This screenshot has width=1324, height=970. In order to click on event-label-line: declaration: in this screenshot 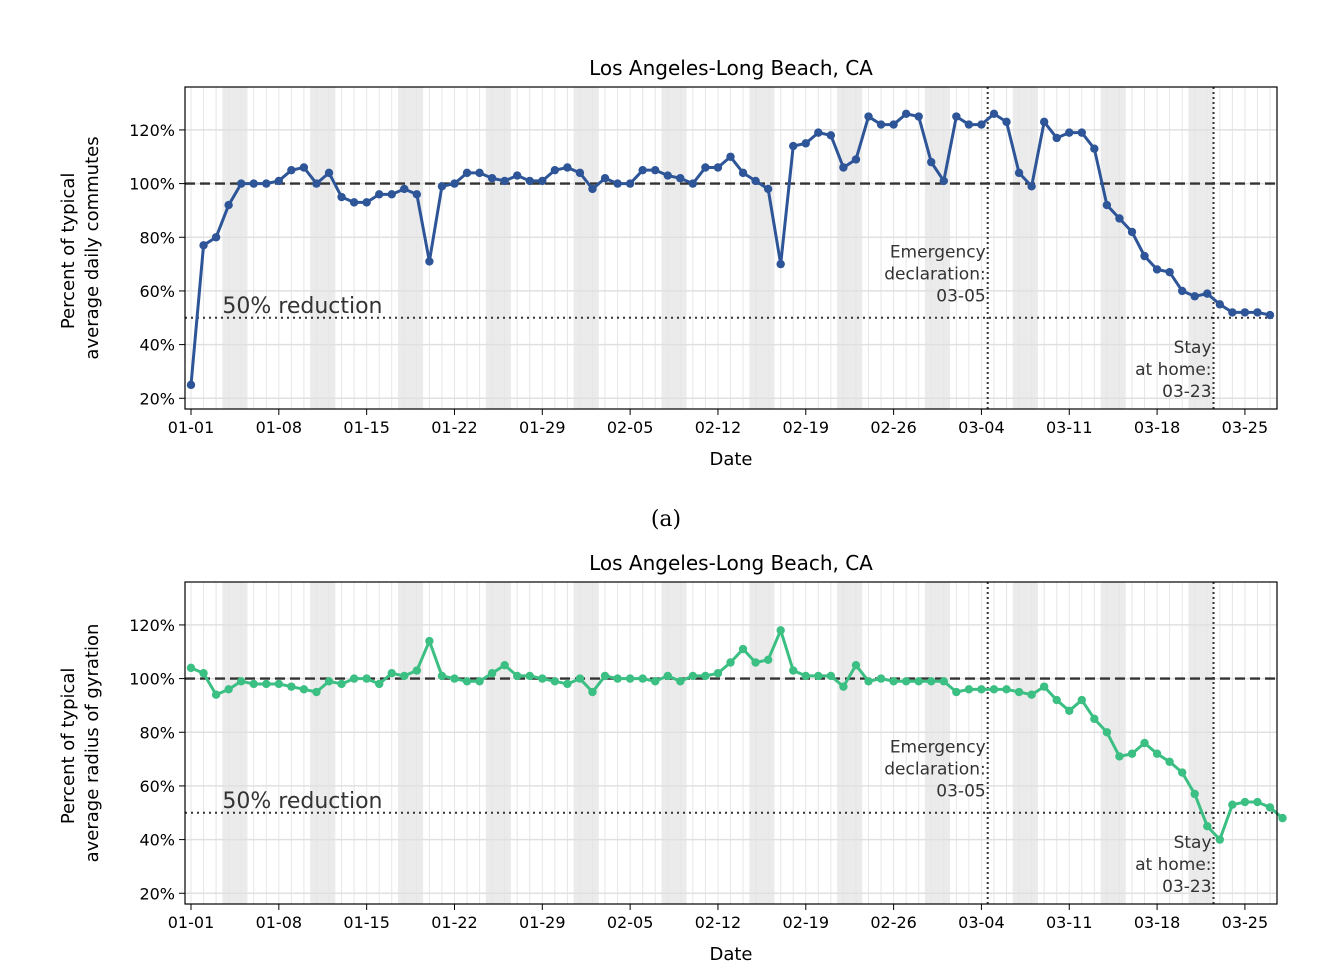, I will do `click(934, 769)`.